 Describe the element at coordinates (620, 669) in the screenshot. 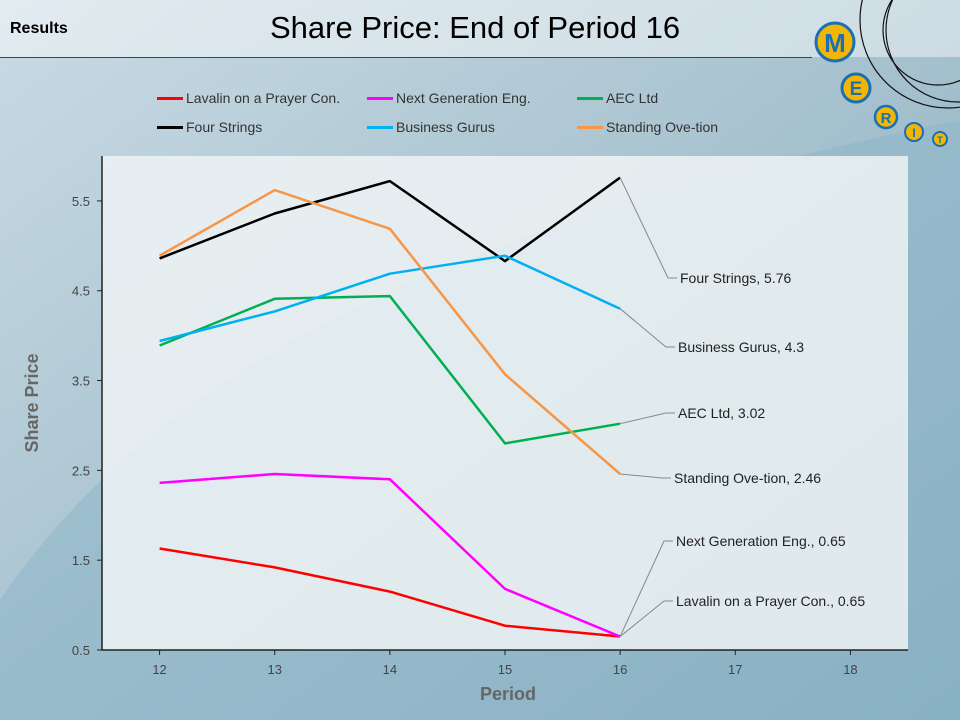

I see `x-tick-label: 16` at that location.